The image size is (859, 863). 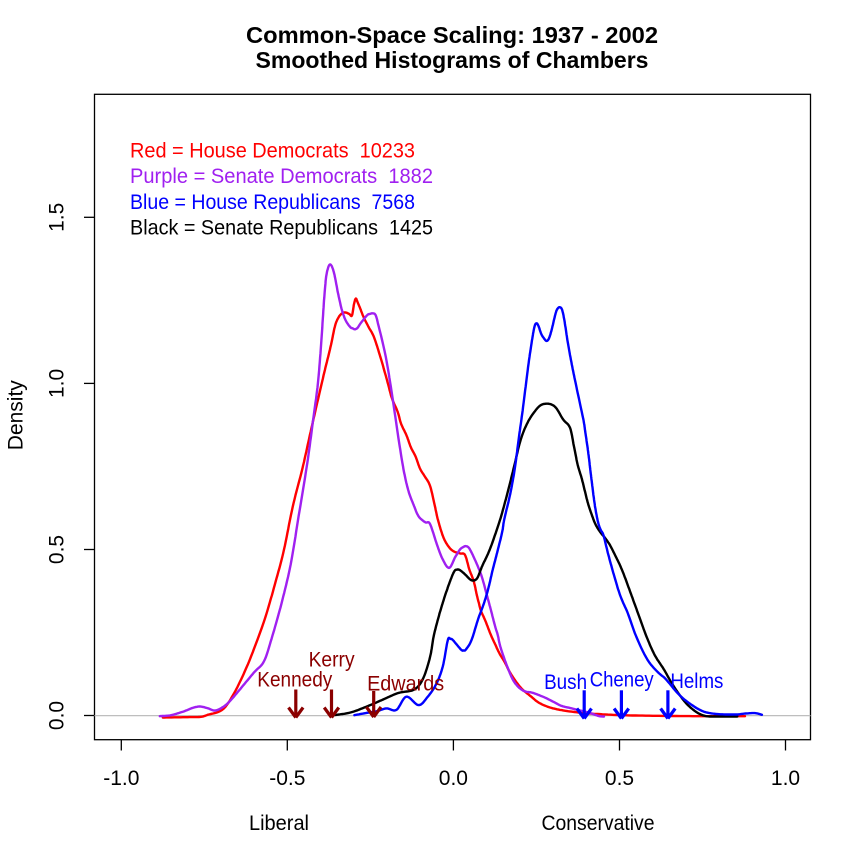 What do you see at coordinates (452, 35) in the screenshot?
I see `svg-text:Common-Space Scaling: 1937 -: Common-Space Scaling: 1937 - 2002` at bounding box center [452, 35].